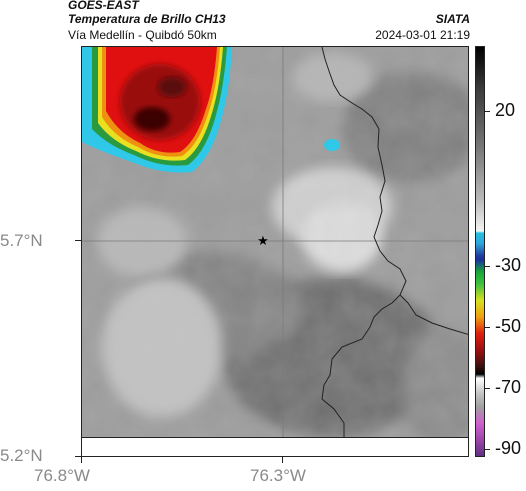  Describe the element at coordinates (62, 475) in the screenshot. I see `x-tick-label: 76.8°W` at that location.